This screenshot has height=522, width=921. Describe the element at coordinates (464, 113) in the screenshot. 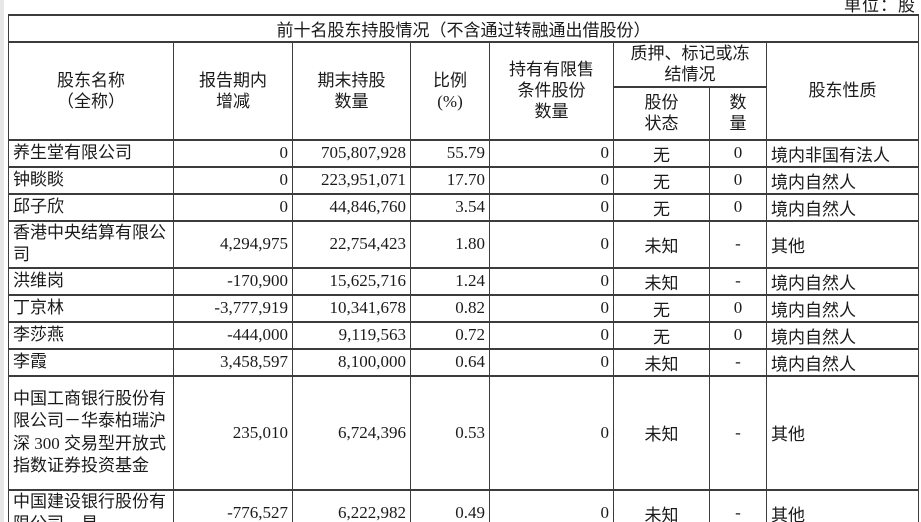

I see `header-row-bottom: 股份 状态 数 量` at that location.